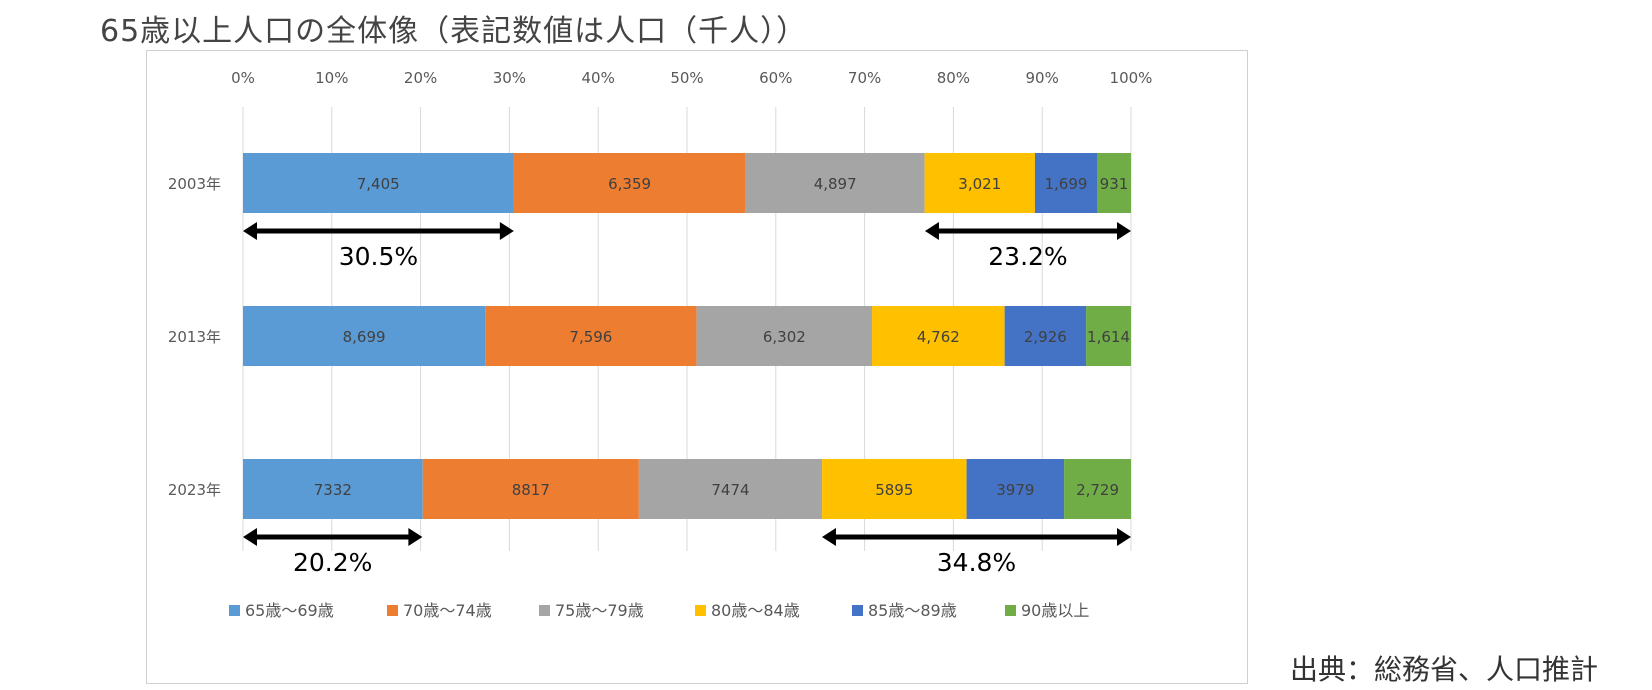  Describe the element at coordinates (454, 31) in the screenshot. I see `chart-title: 65歳以上人口の全体像（表記数値は人口（千人））` at that location.